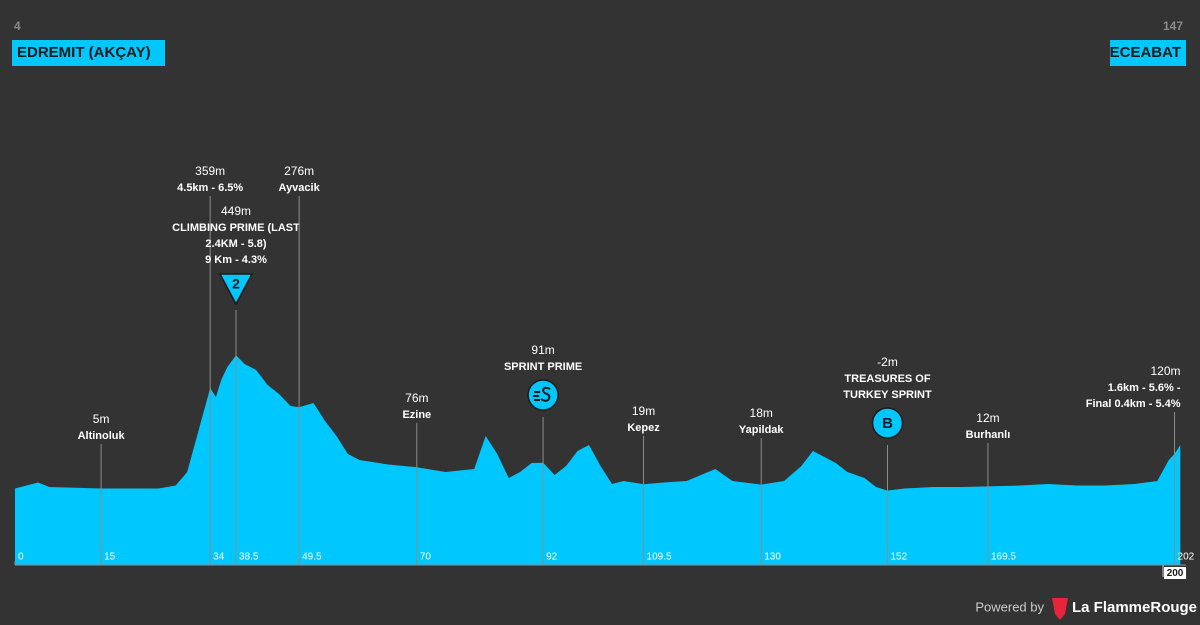 The width and height of the screenshot is (1200, 625). Describe the element at coordinates (1173, 26) in the screenshot. I see `finish-km: 147` at that location.